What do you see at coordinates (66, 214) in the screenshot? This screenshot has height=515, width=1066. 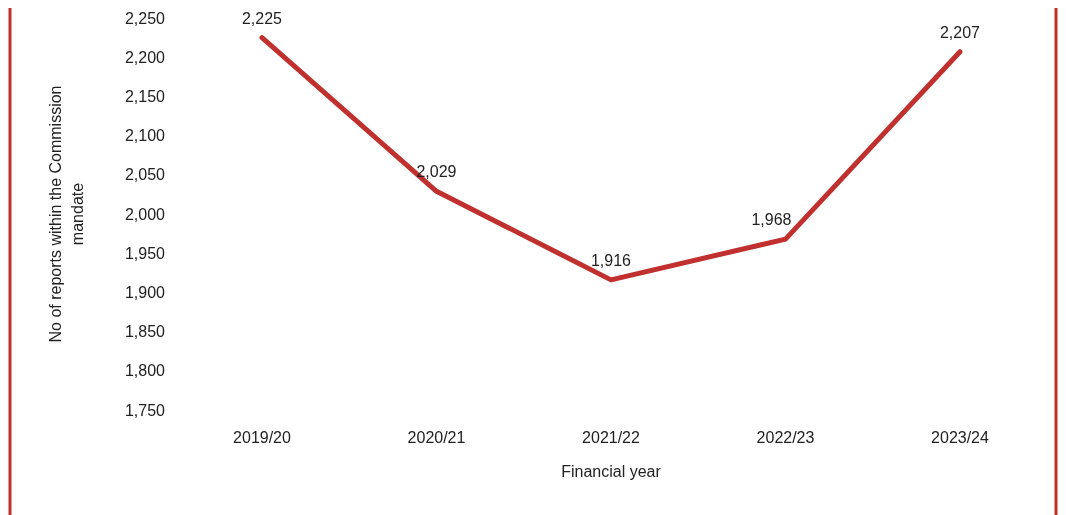 I see `y-axis-title: No of reports within the Commission mandate` at bounding box center [66, 214].